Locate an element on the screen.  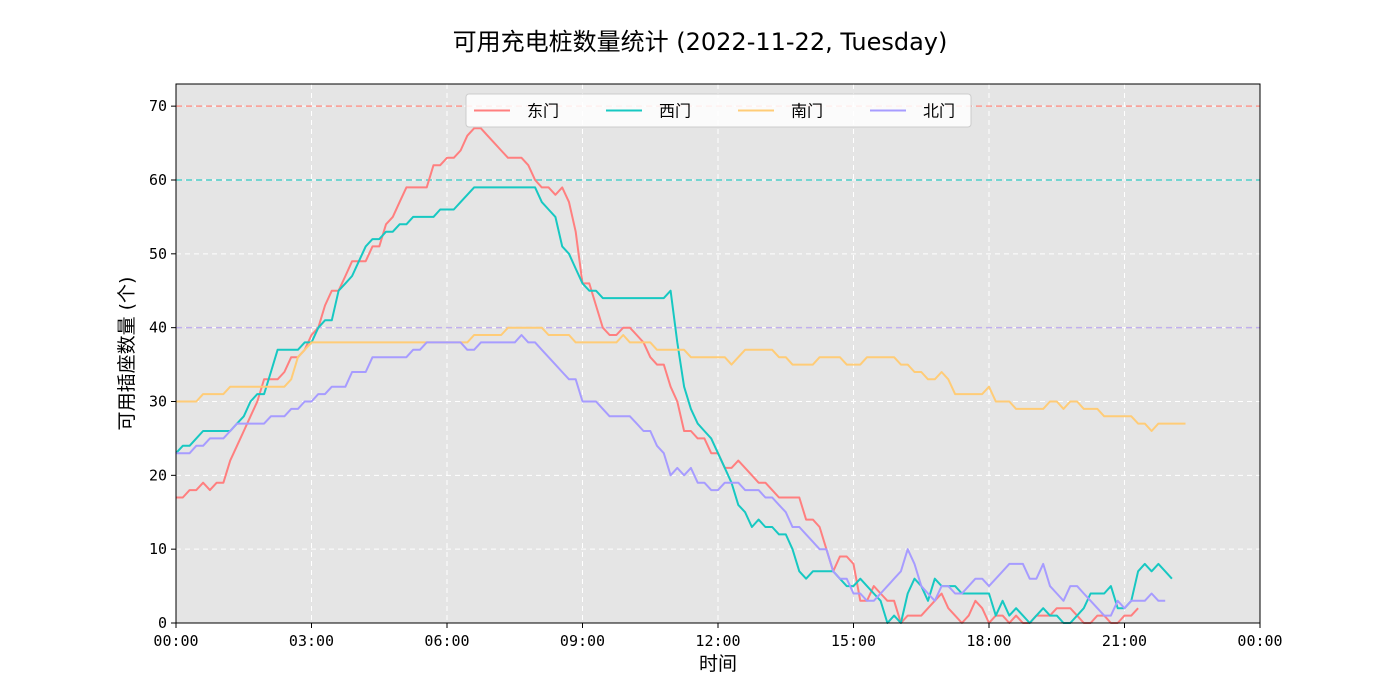
y-tick-label: 10 is located at coordinates (158, 549).